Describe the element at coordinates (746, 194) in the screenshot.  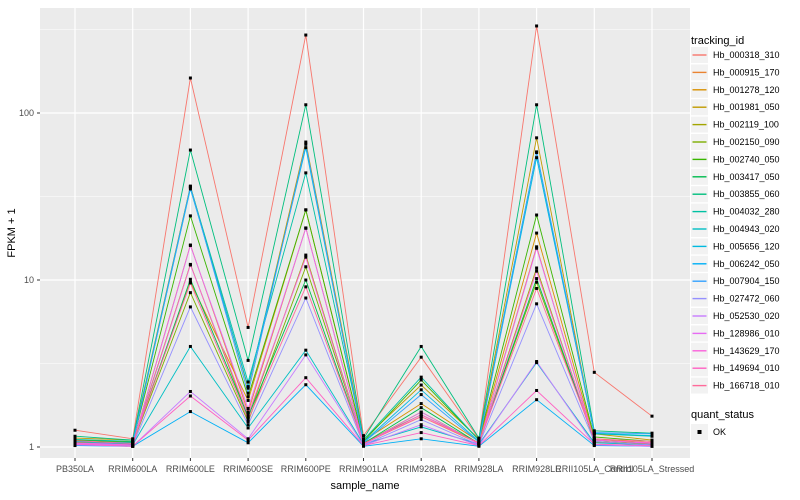
I see `legend-item-label: Hb_003855_060` at that location.